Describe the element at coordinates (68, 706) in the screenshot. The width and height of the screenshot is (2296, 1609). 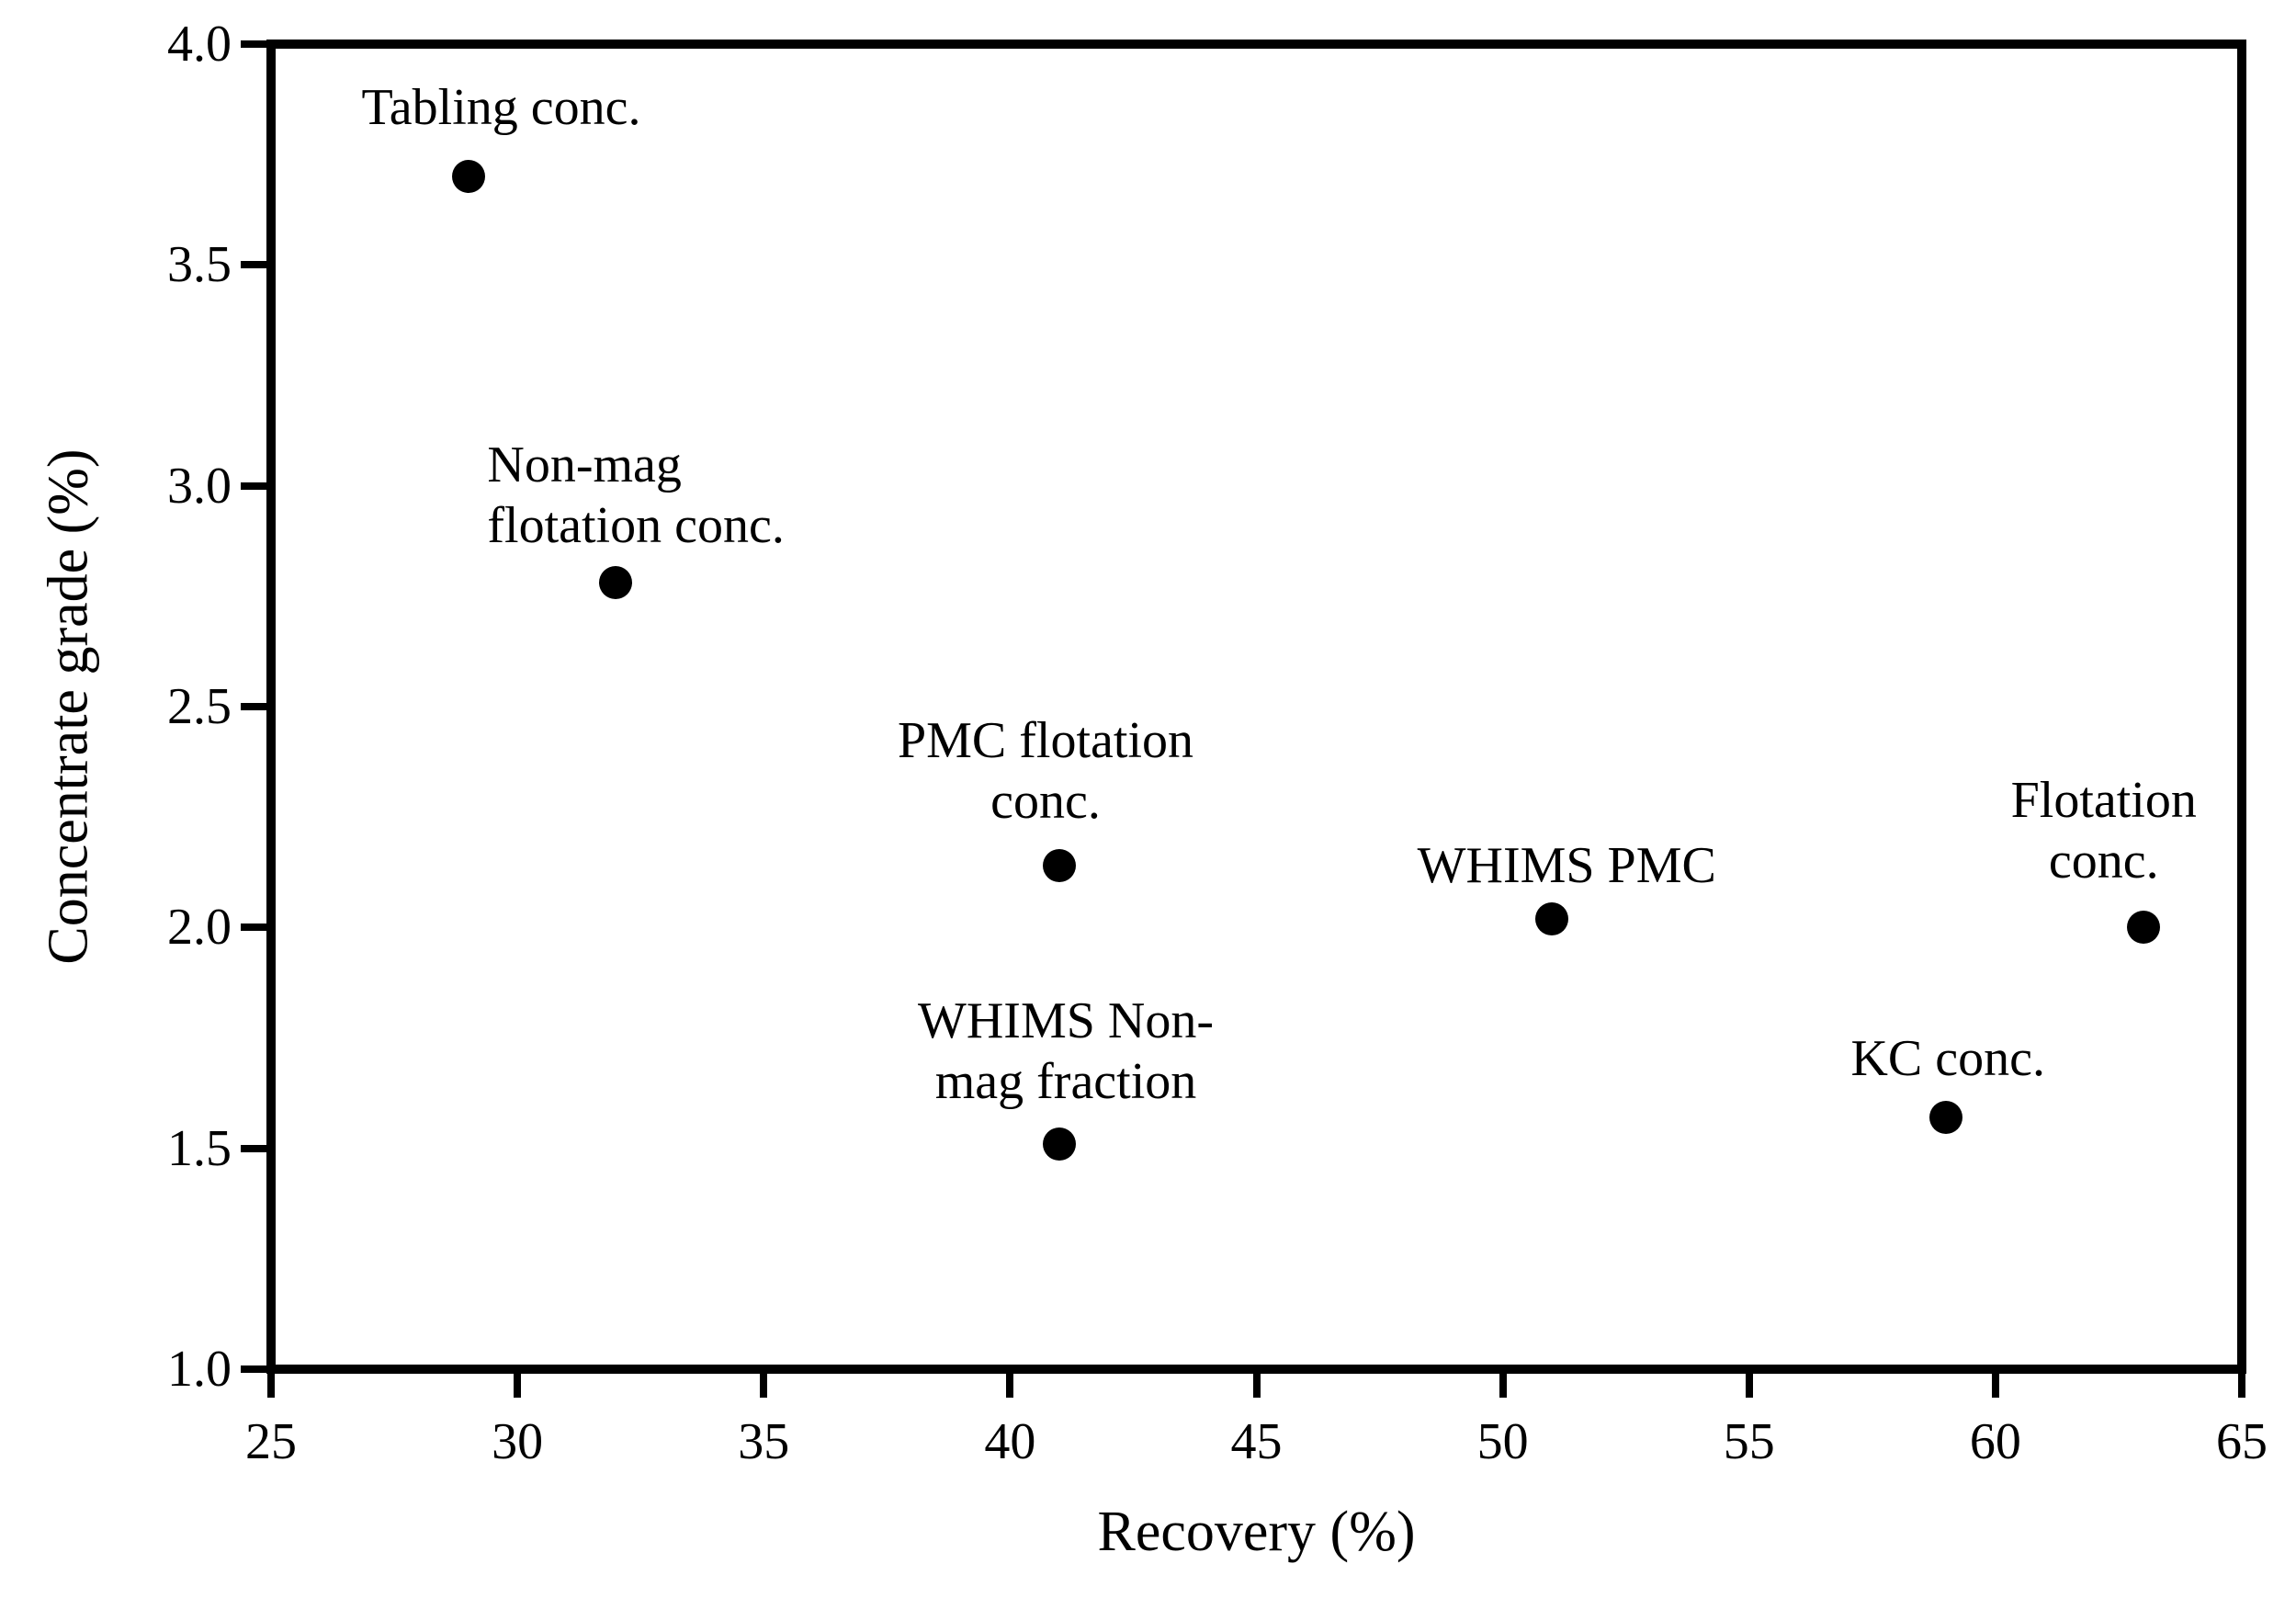
I see `y-axis-title: Concentrate grade (%)` at that location.